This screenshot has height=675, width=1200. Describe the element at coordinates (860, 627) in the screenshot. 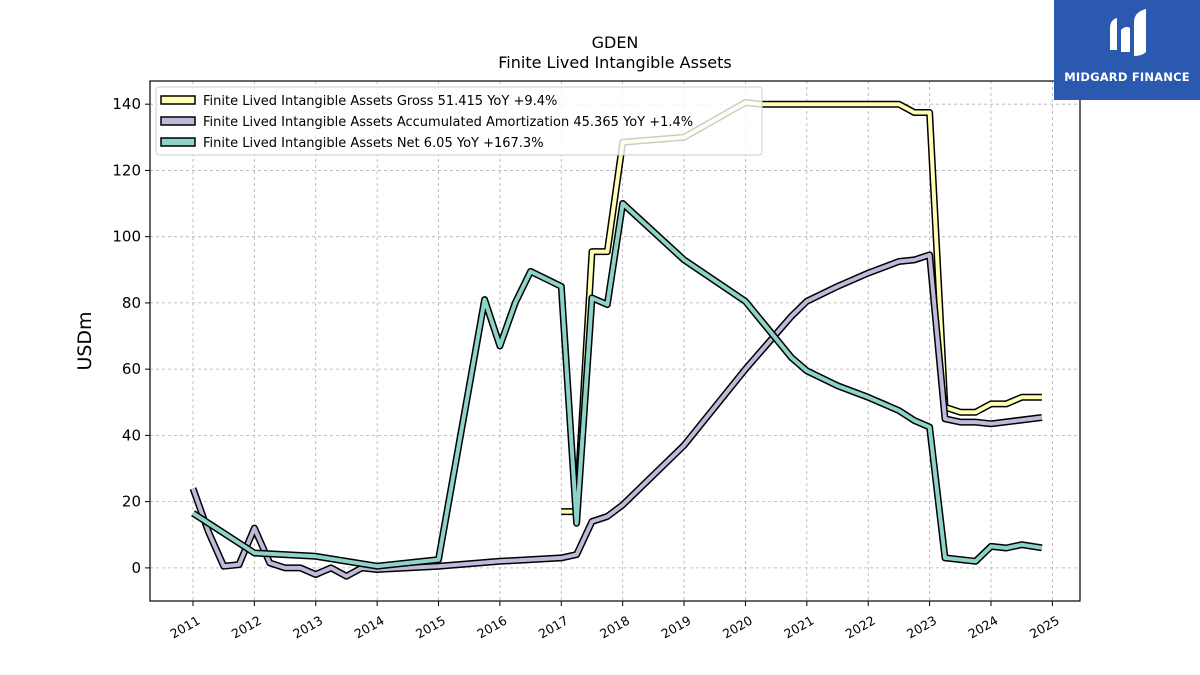

I see `x-tick-label: 2022` at that location.